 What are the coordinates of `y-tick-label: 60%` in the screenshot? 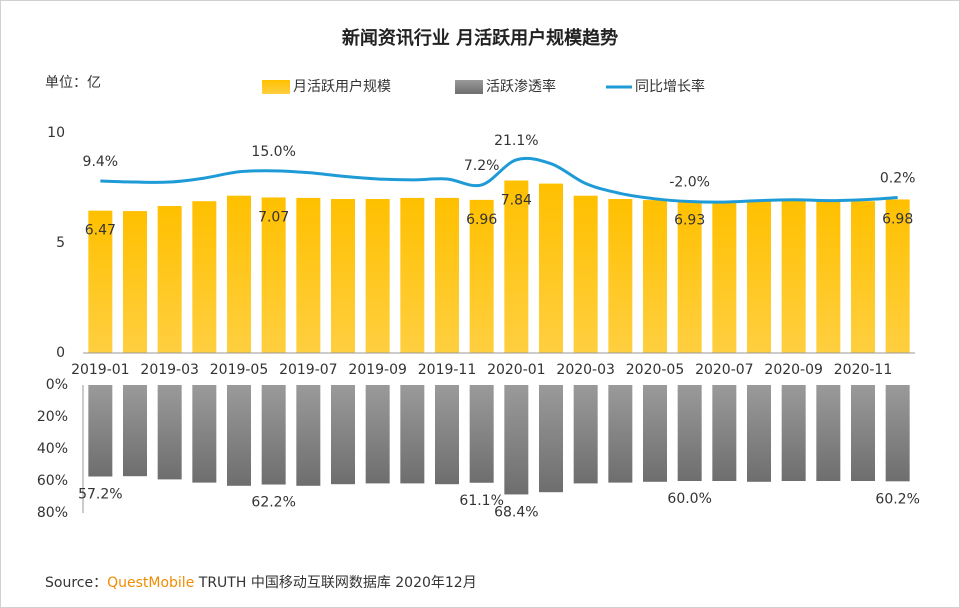 It's located at (52, 481).